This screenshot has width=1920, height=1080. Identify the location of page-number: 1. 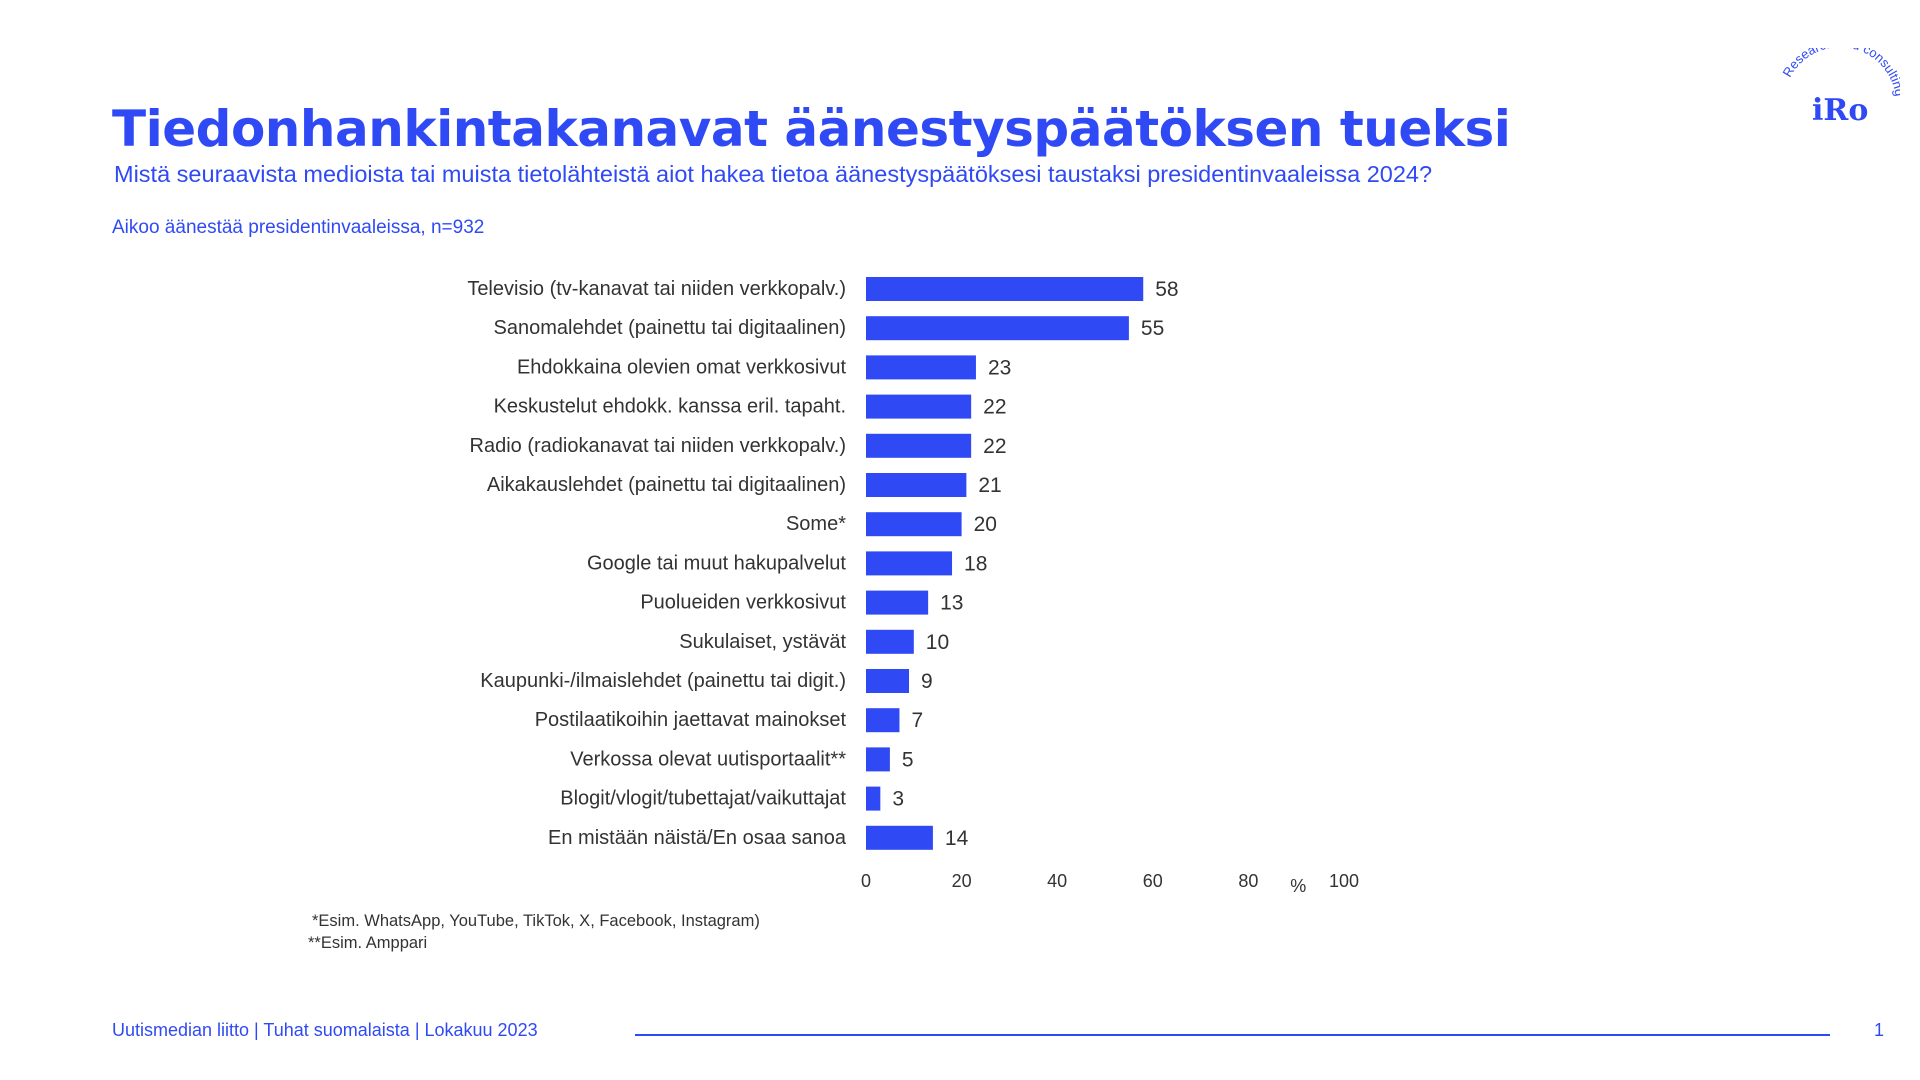
(1879, 1030).